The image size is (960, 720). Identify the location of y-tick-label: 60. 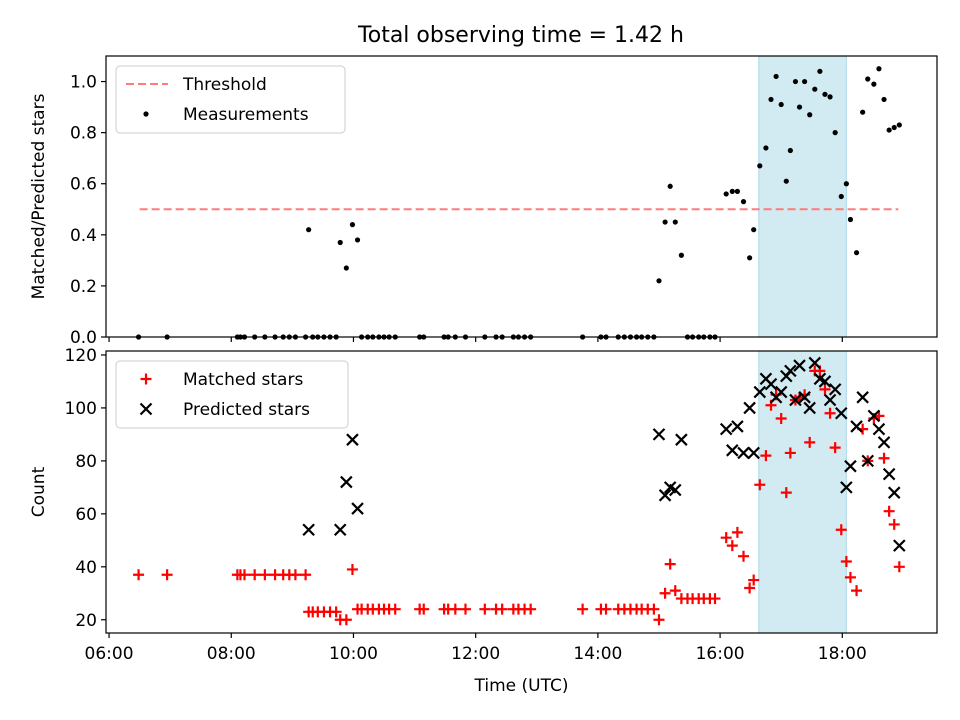
(86, 515).